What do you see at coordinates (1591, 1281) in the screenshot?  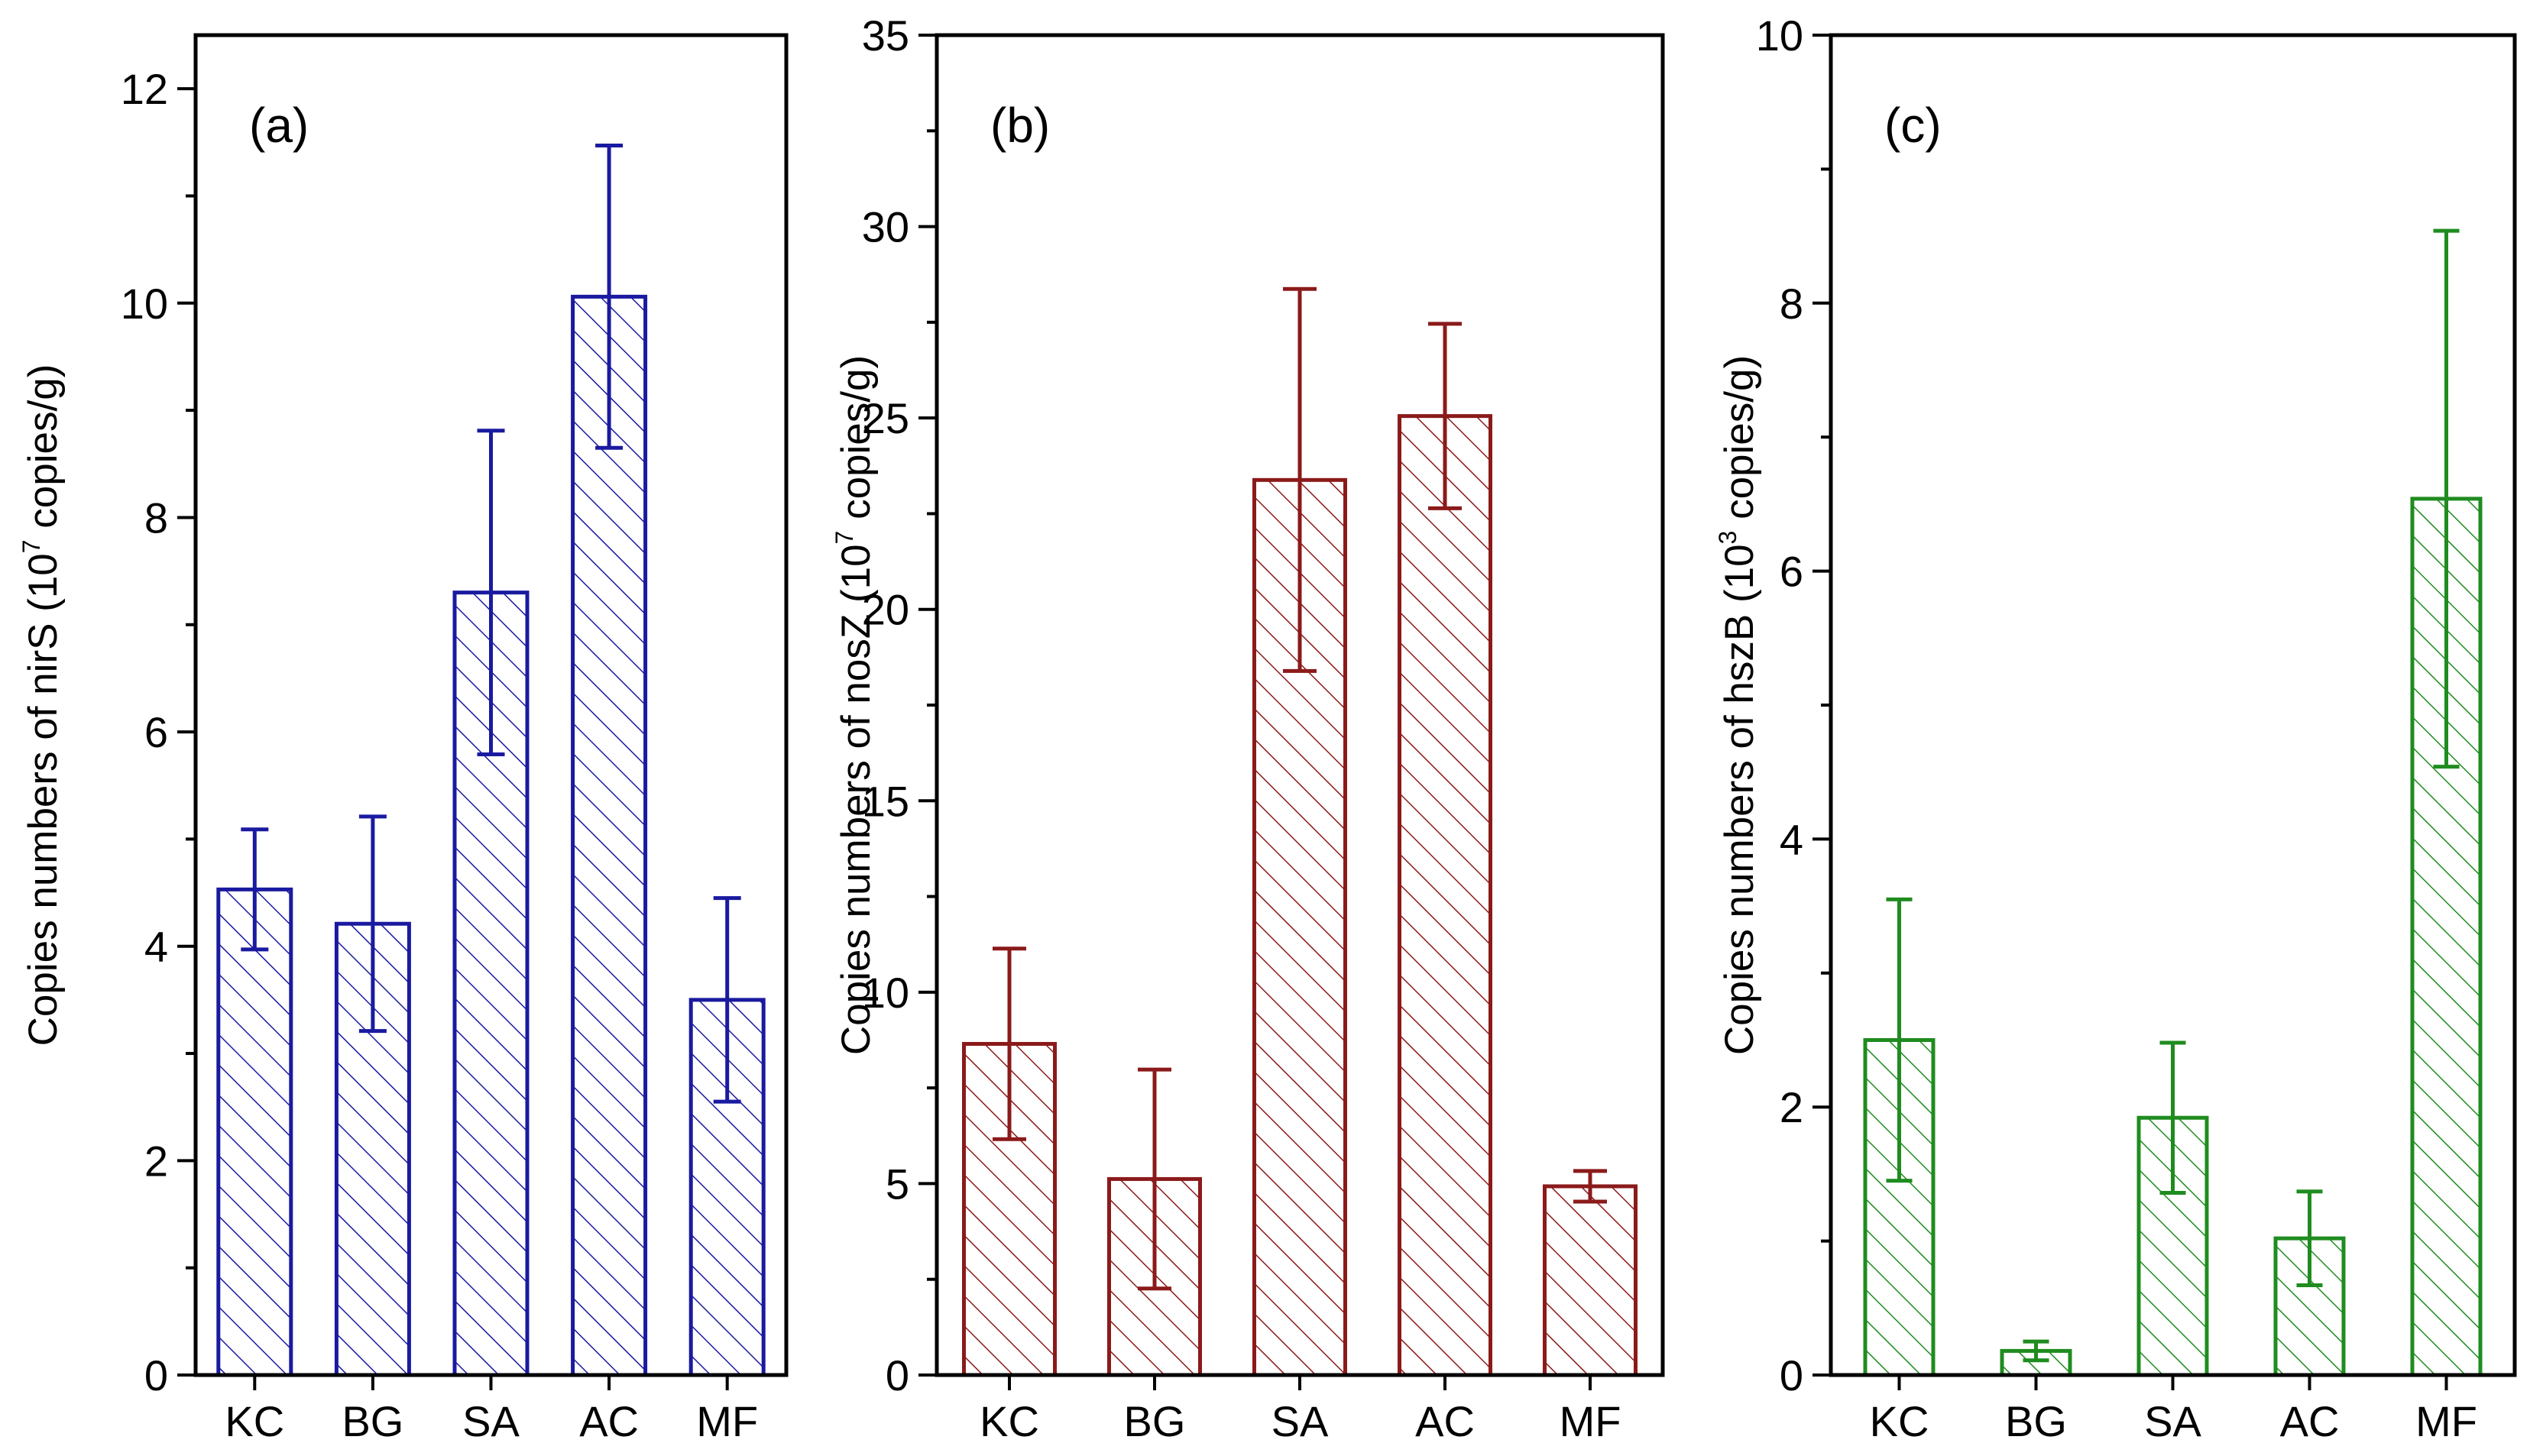 I see `bar-mf` at bounding box center [1591, 1281].